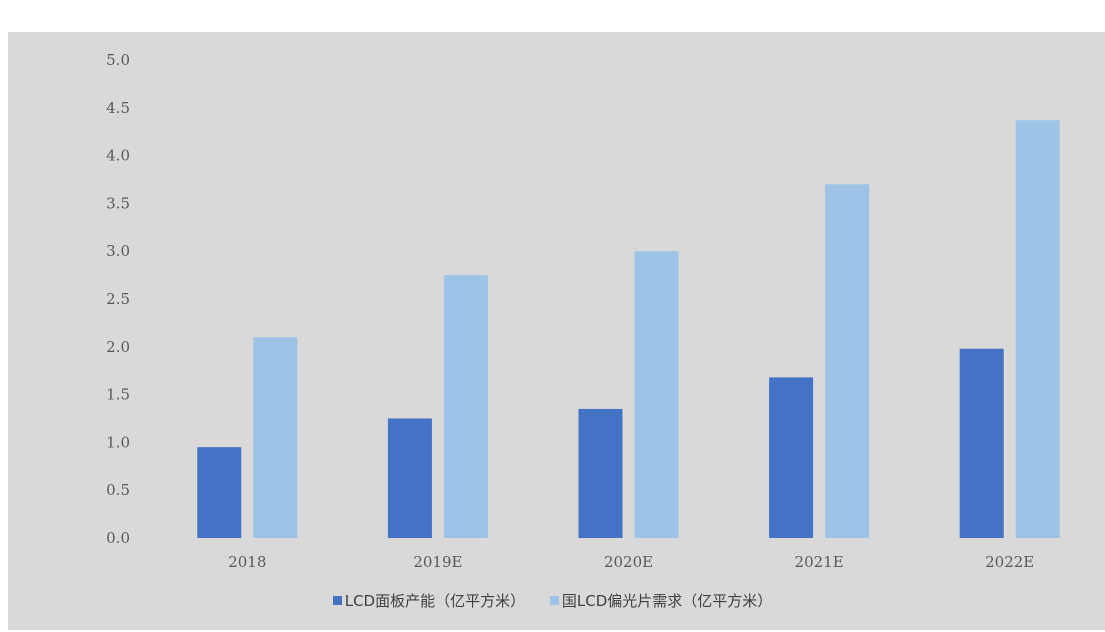 This screenshot has width=1105, height=632. What do you see at coordinates (791, 457) in the screenshot?
I see `bar-lcd-capacity-2021E` at bounding box center [791, 457].